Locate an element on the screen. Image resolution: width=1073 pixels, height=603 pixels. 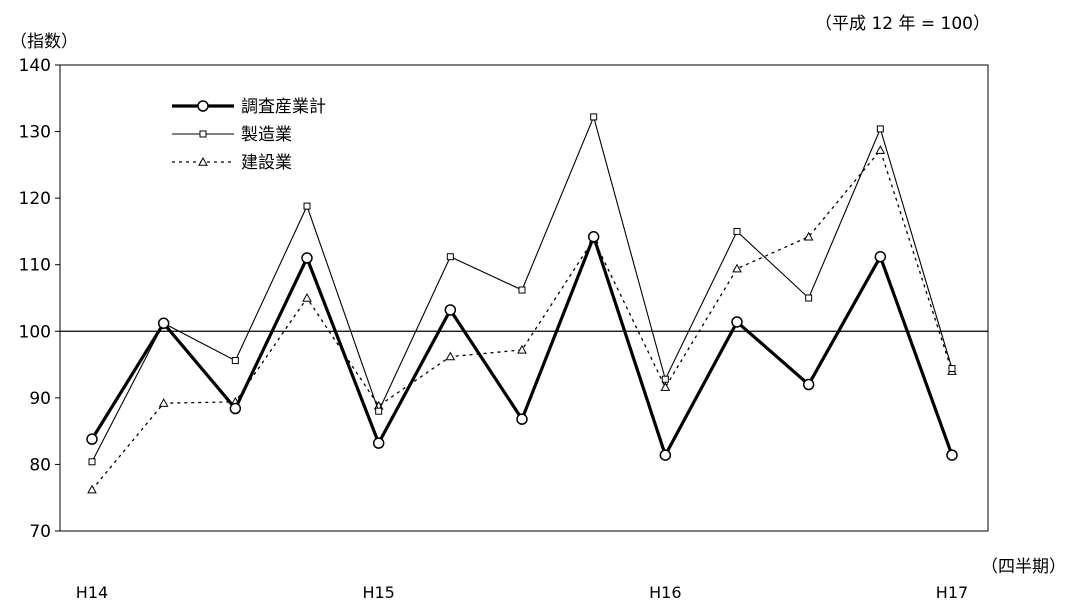
y-tick-label: 100 is located at coordinates (35, 332).